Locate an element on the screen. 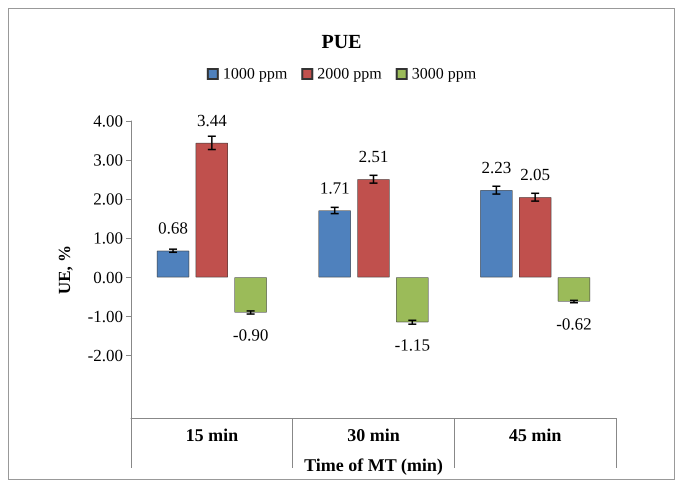  x-tick-label: 15 min is located at coordinates (212, 435).